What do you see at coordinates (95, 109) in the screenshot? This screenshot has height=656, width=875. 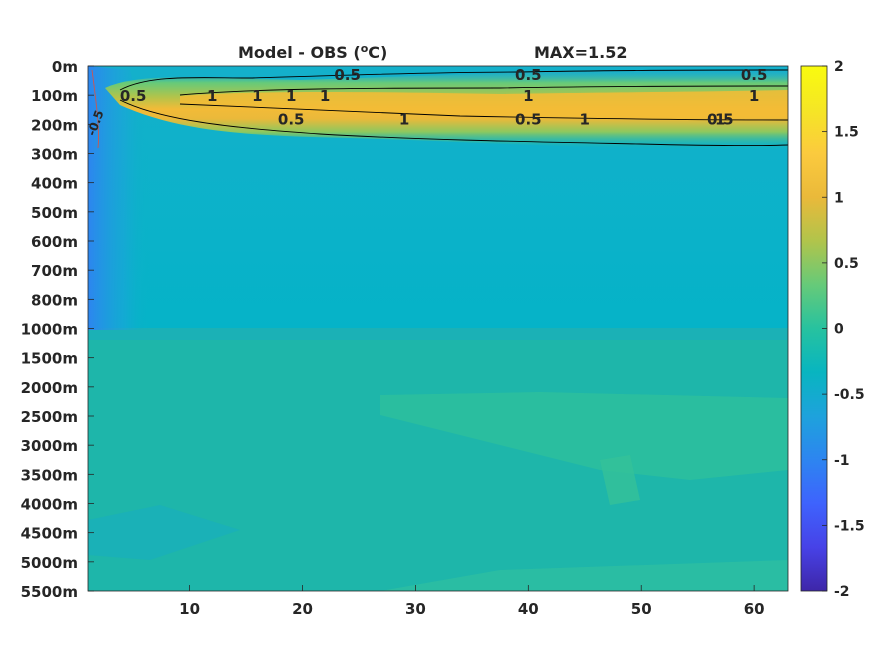 I see `contour-neg0.5` at bounding box center [95, 109].